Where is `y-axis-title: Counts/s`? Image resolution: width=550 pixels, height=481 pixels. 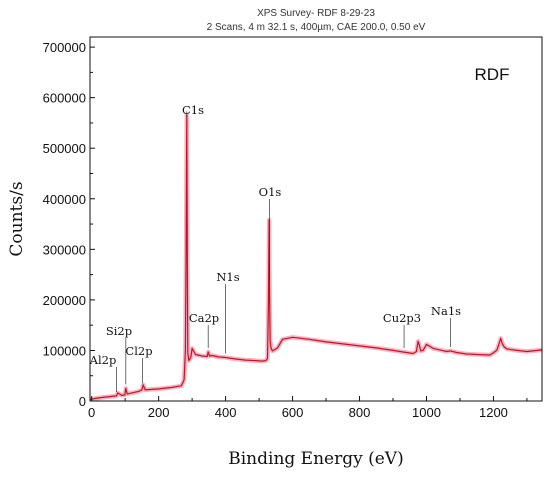
y-axis-title: Counts/s is located at coordinates (17, 218).